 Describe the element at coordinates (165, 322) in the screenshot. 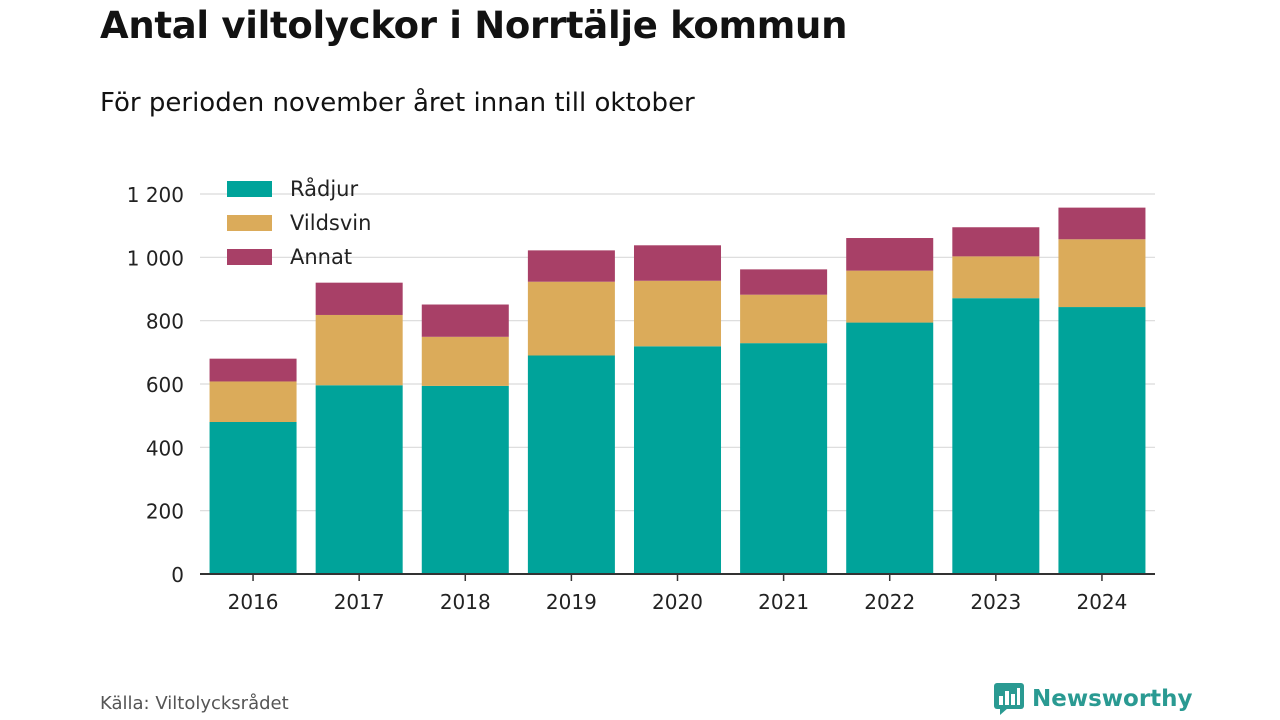

I see `y-tick-label: 800` at that location.